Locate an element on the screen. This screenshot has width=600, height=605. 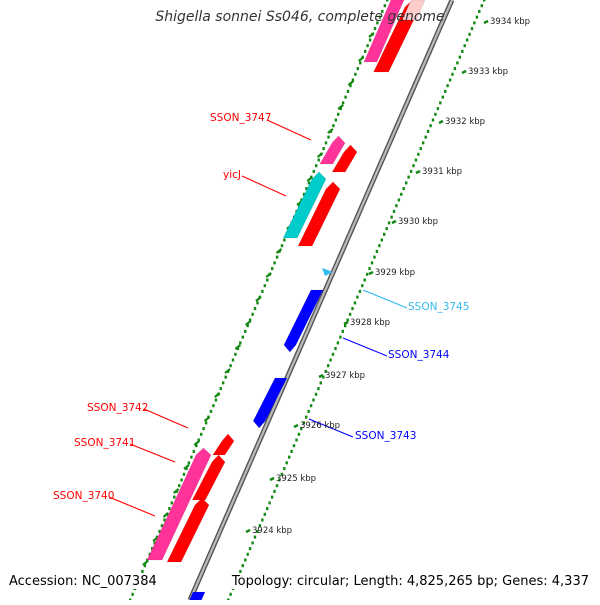
gene-label-SSON_3745: SSON_3745 is located at coordinates (438, 307).